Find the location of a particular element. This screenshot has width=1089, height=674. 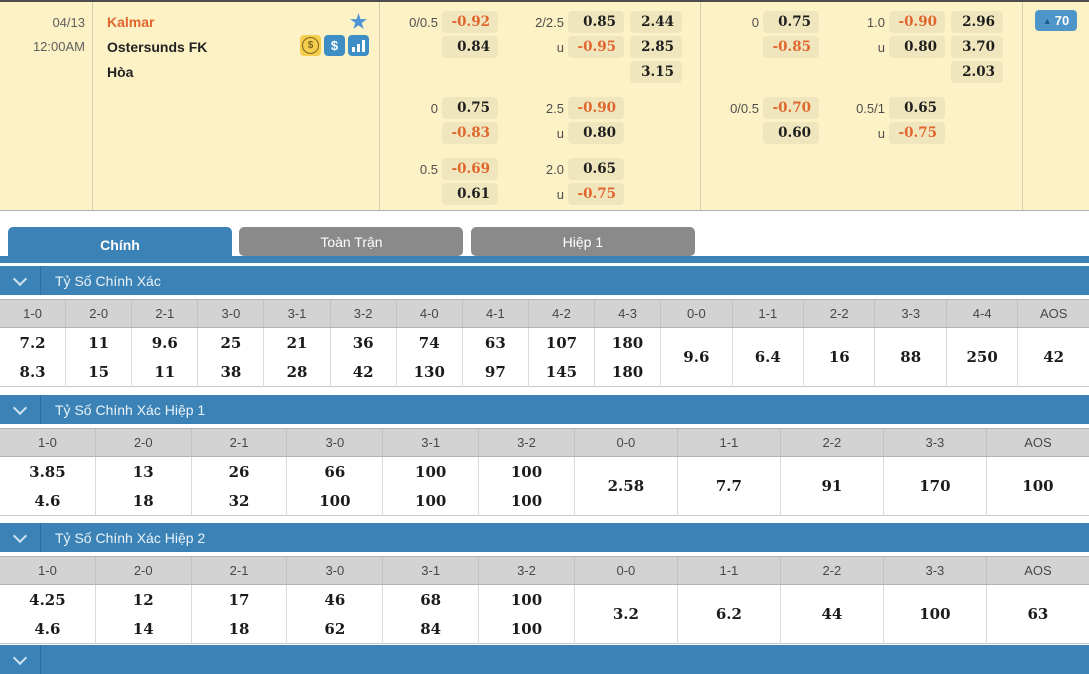

score-odds-value: 13 is located at coordinates (143, 471).